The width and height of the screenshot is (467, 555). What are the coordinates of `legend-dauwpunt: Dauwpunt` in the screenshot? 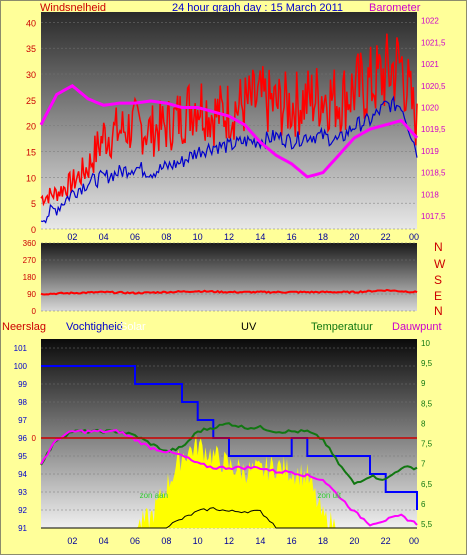 It's located at (417, 327).